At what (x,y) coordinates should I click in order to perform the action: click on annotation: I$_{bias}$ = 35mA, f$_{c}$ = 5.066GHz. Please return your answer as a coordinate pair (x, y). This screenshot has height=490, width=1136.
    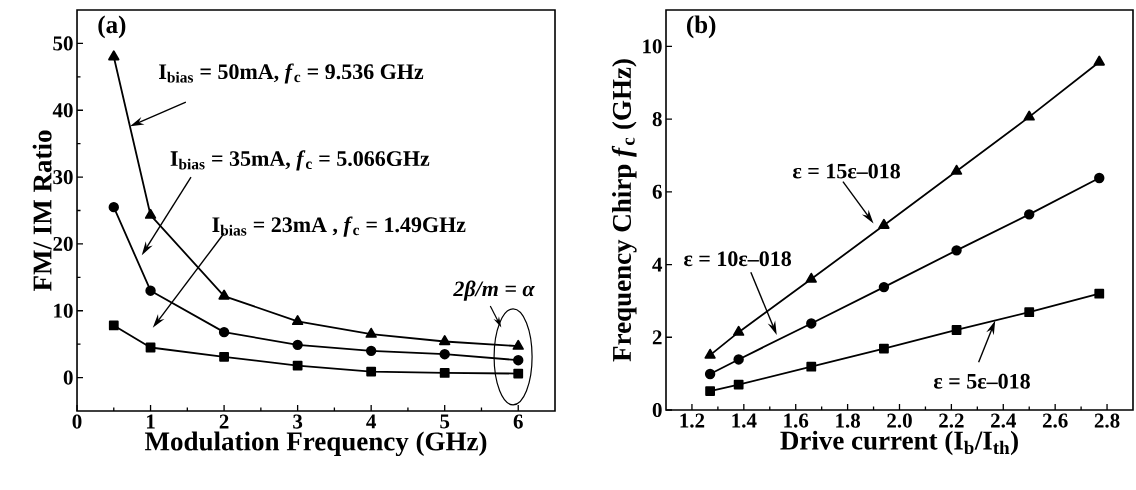
    Looking at the image, I should click on (300, 160).